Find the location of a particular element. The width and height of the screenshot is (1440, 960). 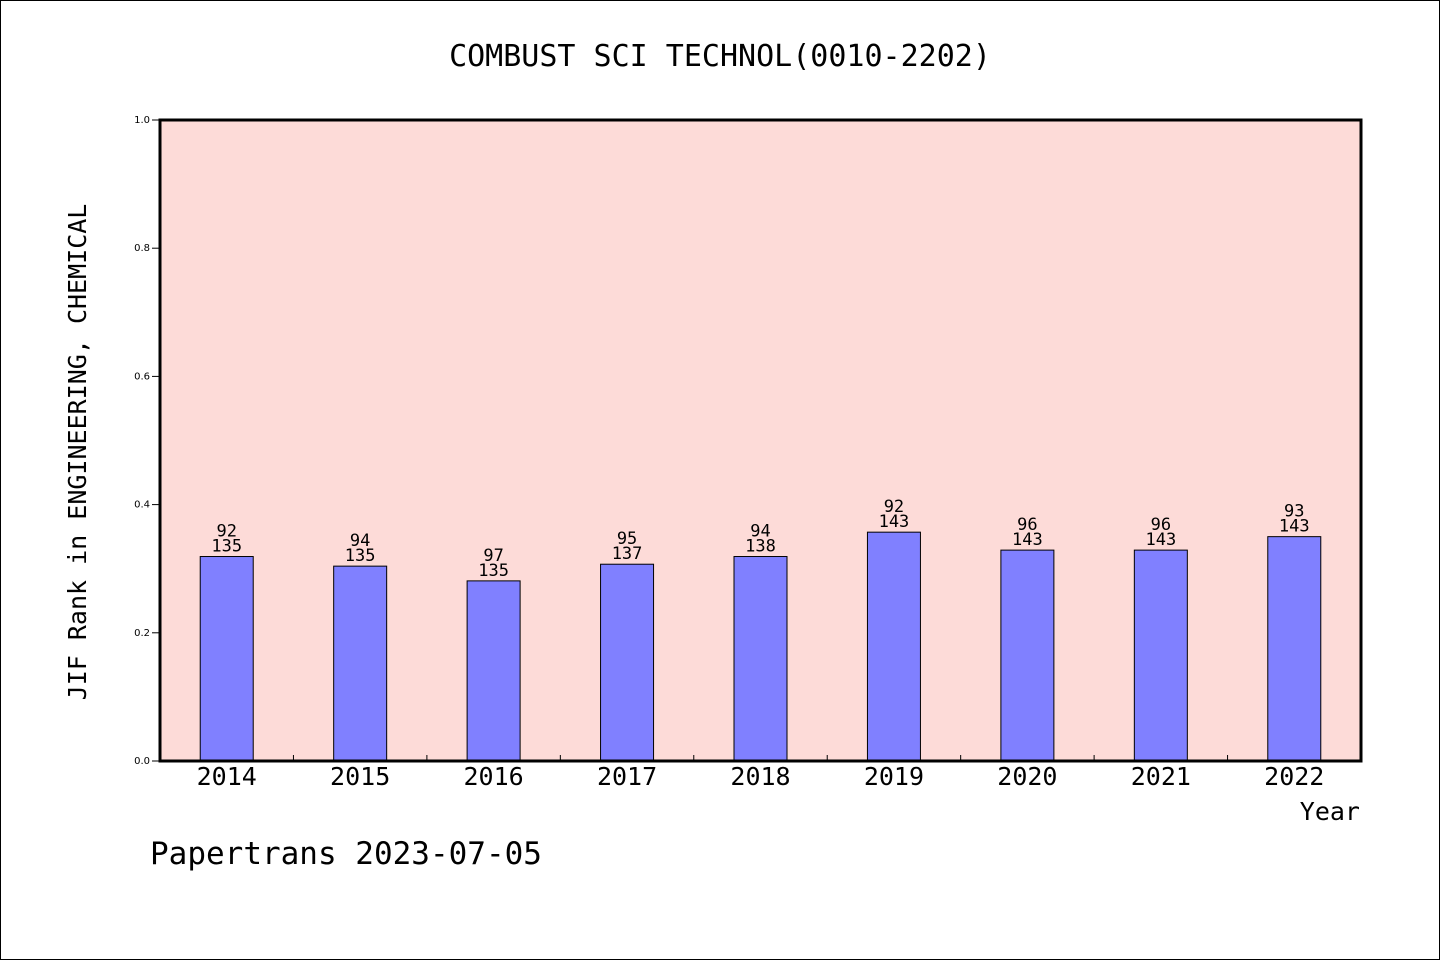

bar-total-label: 137 is located at coordinates (627, 554).